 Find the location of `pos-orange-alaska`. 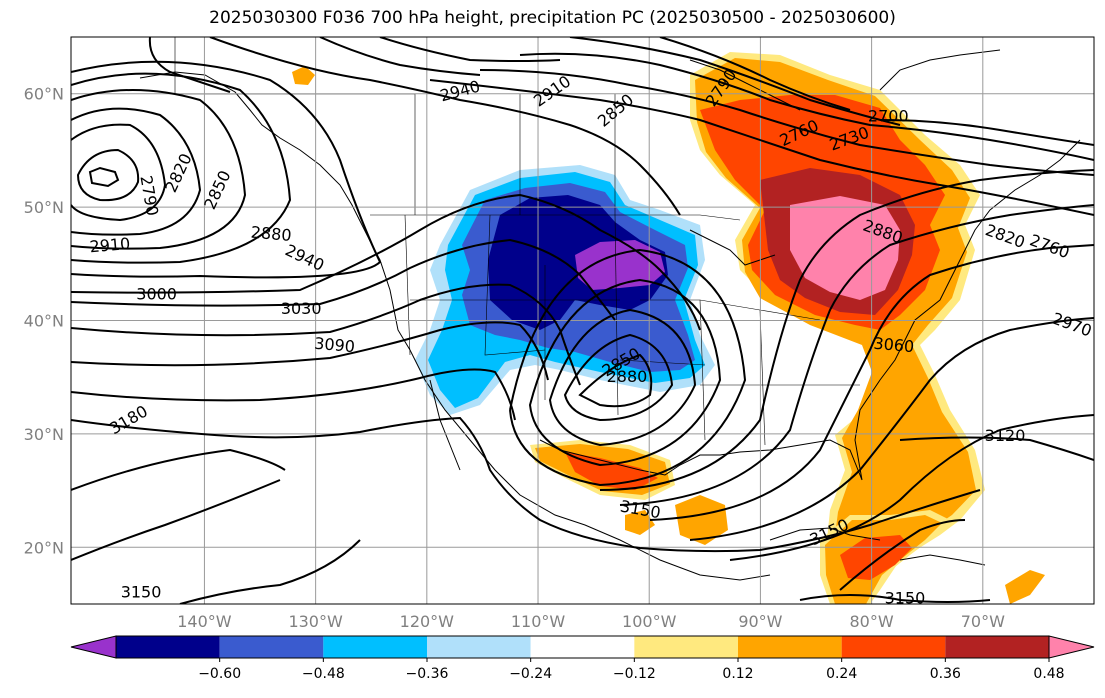

pos-orange-alaska is located at coordinates (303, 75).